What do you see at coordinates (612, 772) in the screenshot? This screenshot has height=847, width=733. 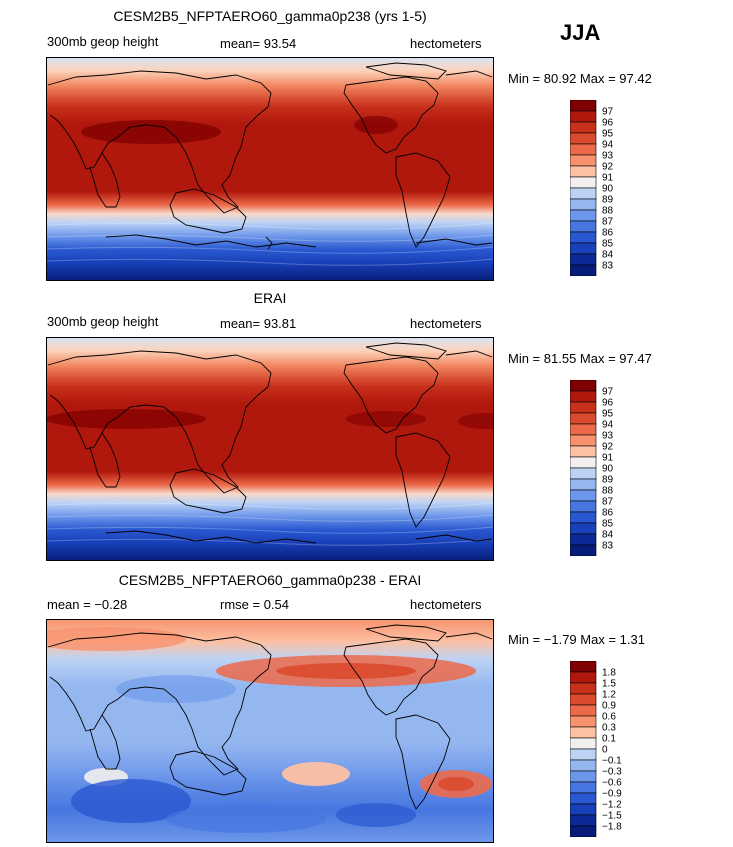 I see `colorbar-tick-label: −0.3` at bounding box center [612, 772].